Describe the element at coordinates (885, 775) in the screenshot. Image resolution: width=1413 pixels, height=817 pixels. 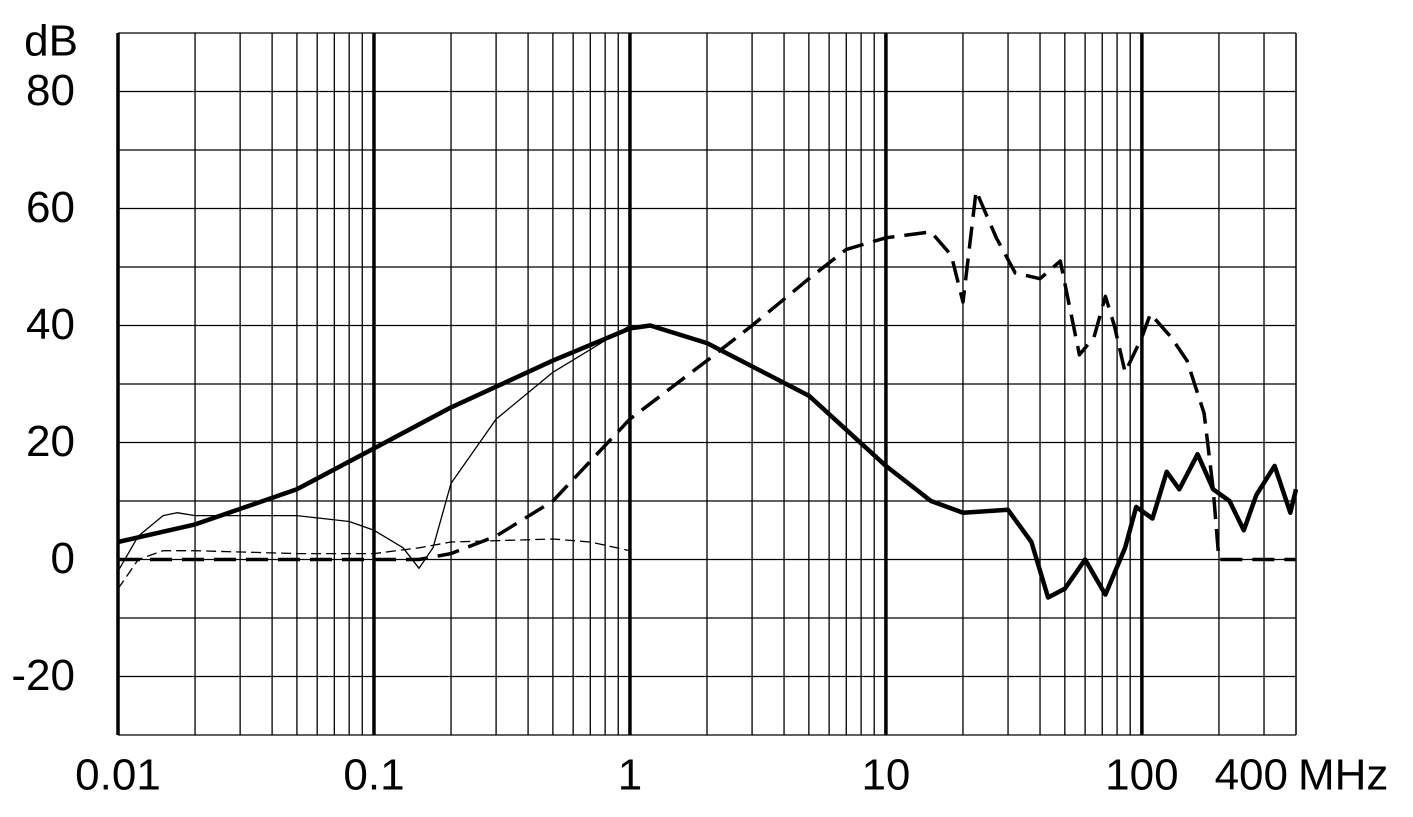
I see `x-tick-label: 10` at that location.